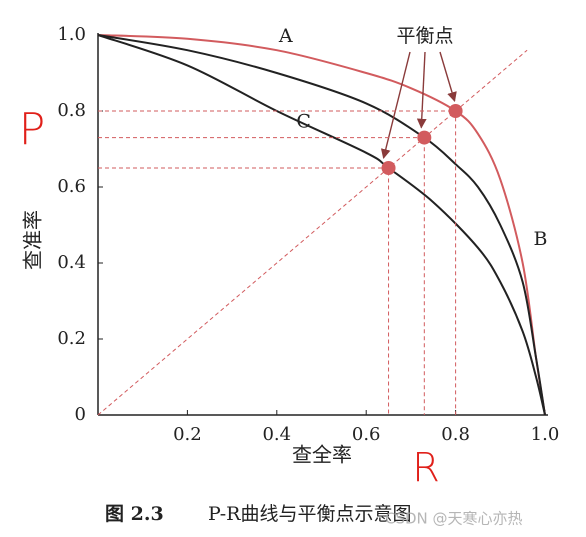  What do you see at coordinates (80, 414) in the screenshot?
I see `y-tick-label: 0` at bounding box center [80, 414].